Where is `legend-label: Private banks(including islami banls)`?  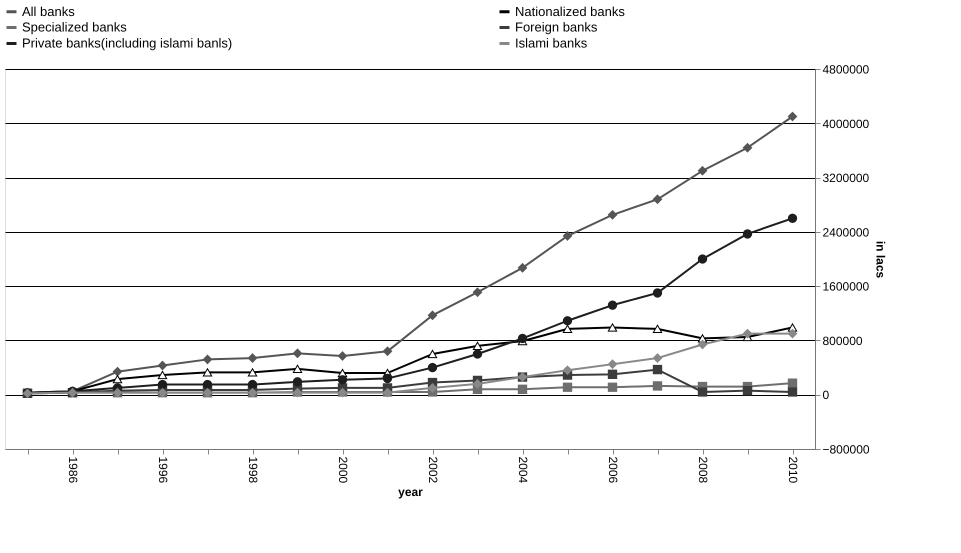 legend-label: Private banks(including islami banls) is located at coordinates (127, 43).